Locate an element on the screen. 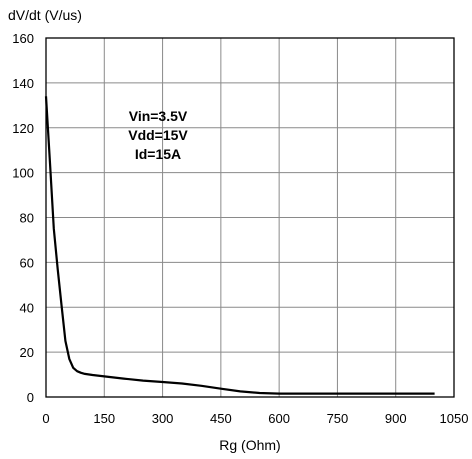 The width and height of the screenshot is (472, 459). y-tick-label: 40 is located at coordinates (27, 307).